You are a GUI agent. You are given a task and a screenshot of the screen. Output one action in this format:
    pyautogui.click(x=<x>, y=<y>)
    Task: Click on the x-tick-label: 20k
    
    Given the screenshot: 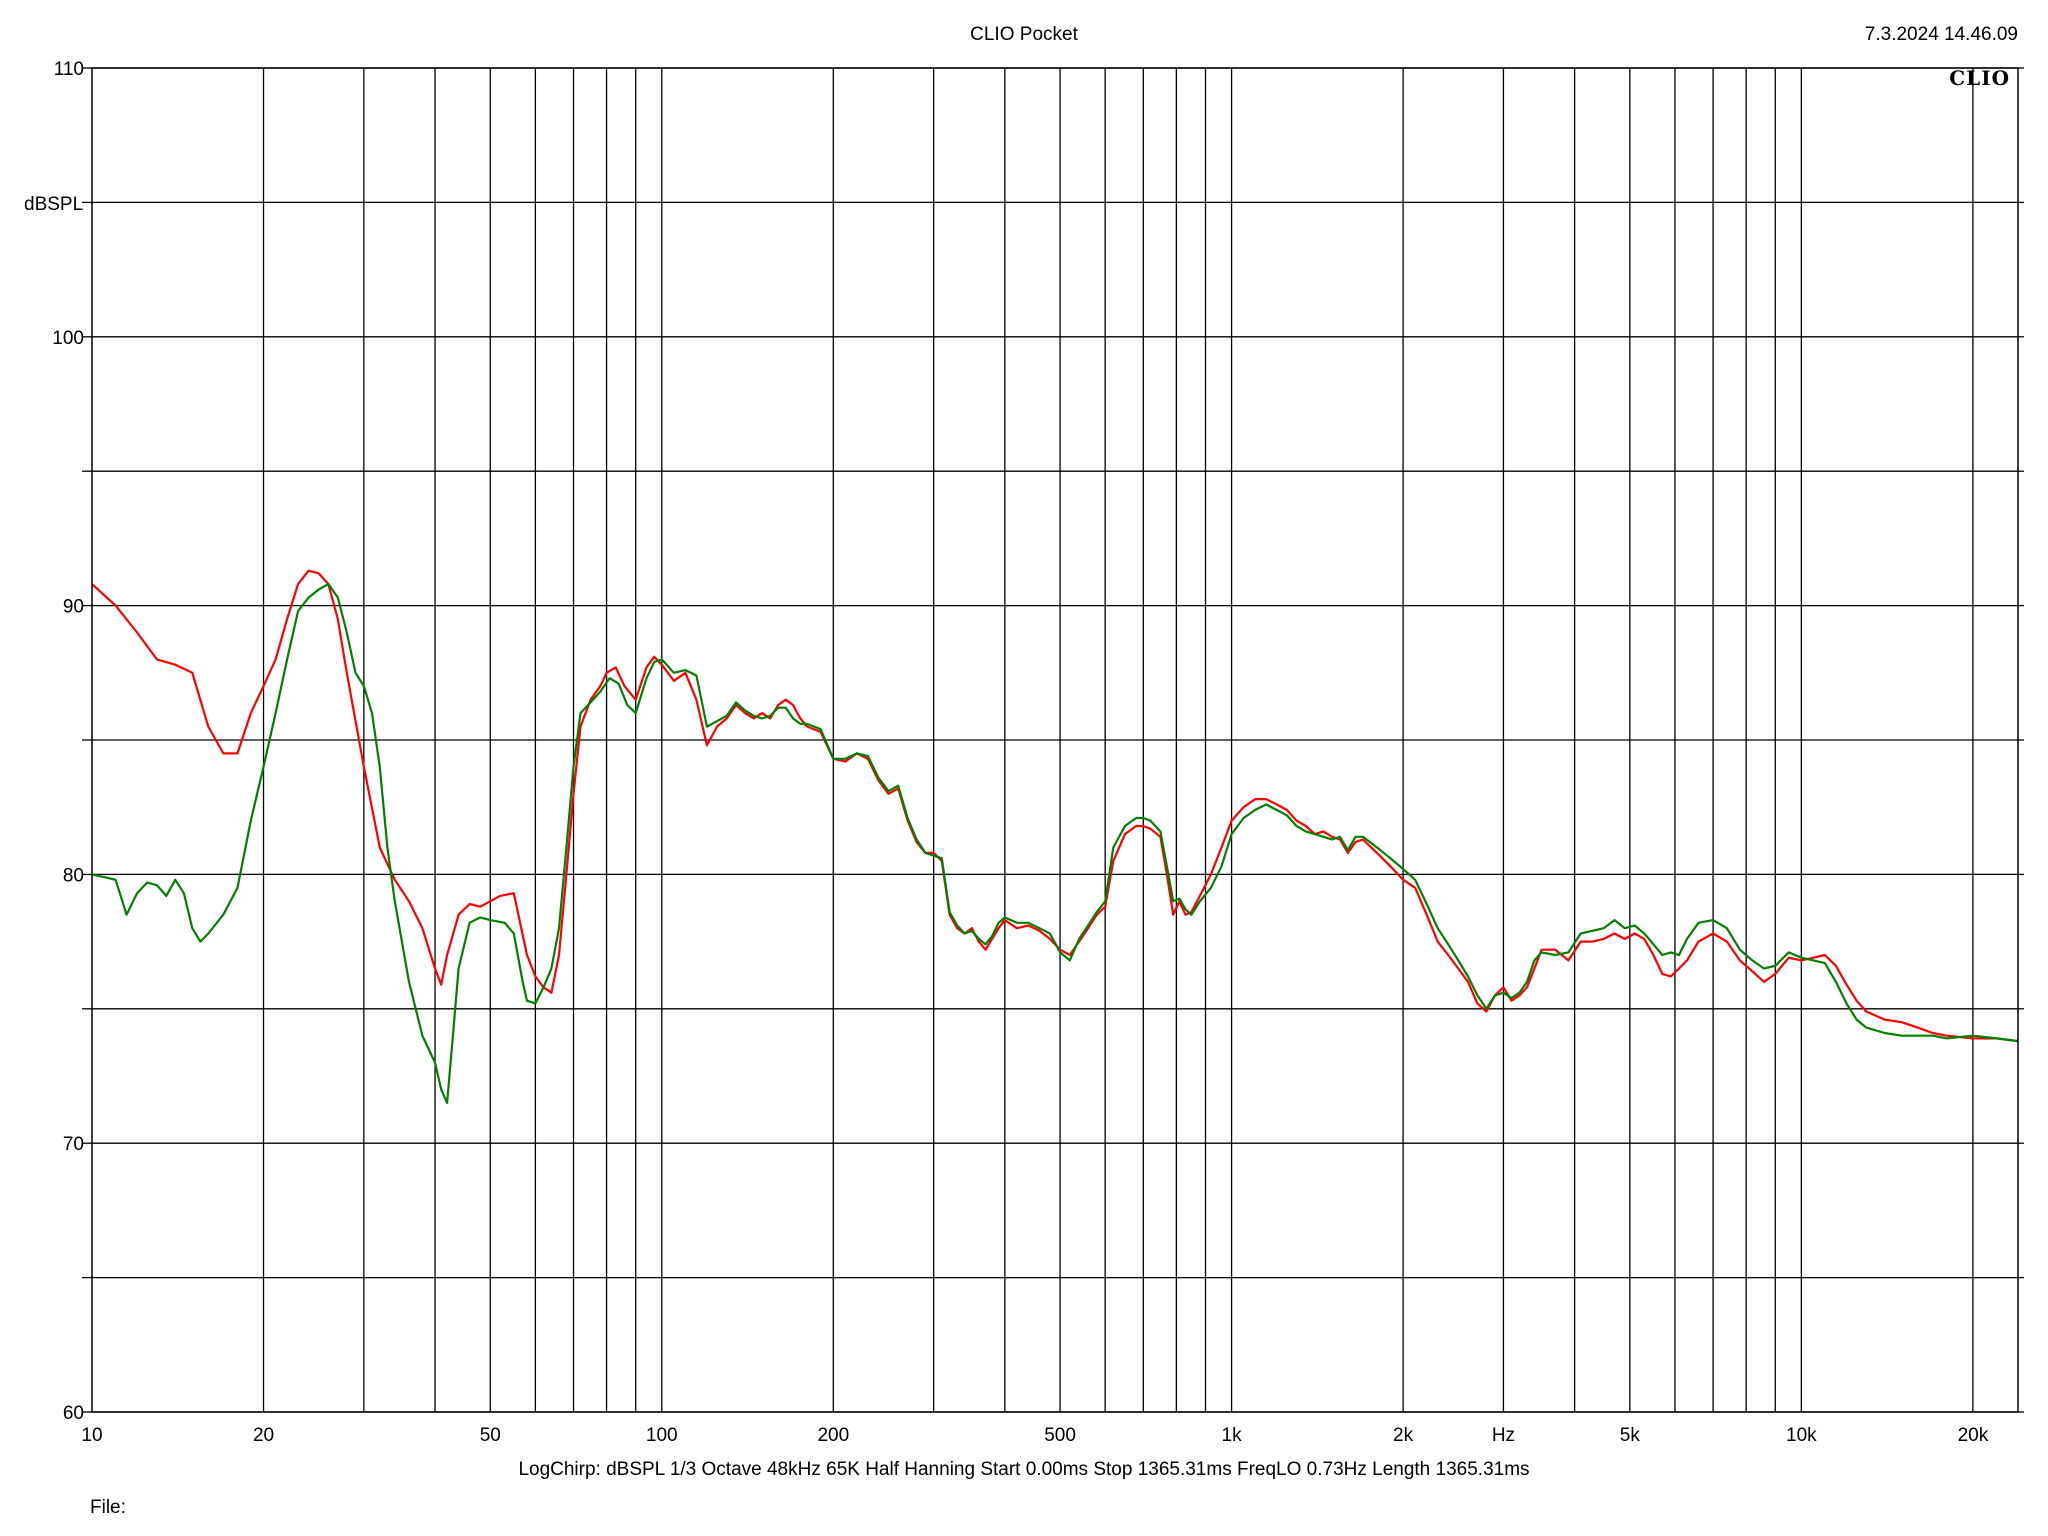 What is the action you would take?
    pyautogui.click(x=1973, y=1435)
    